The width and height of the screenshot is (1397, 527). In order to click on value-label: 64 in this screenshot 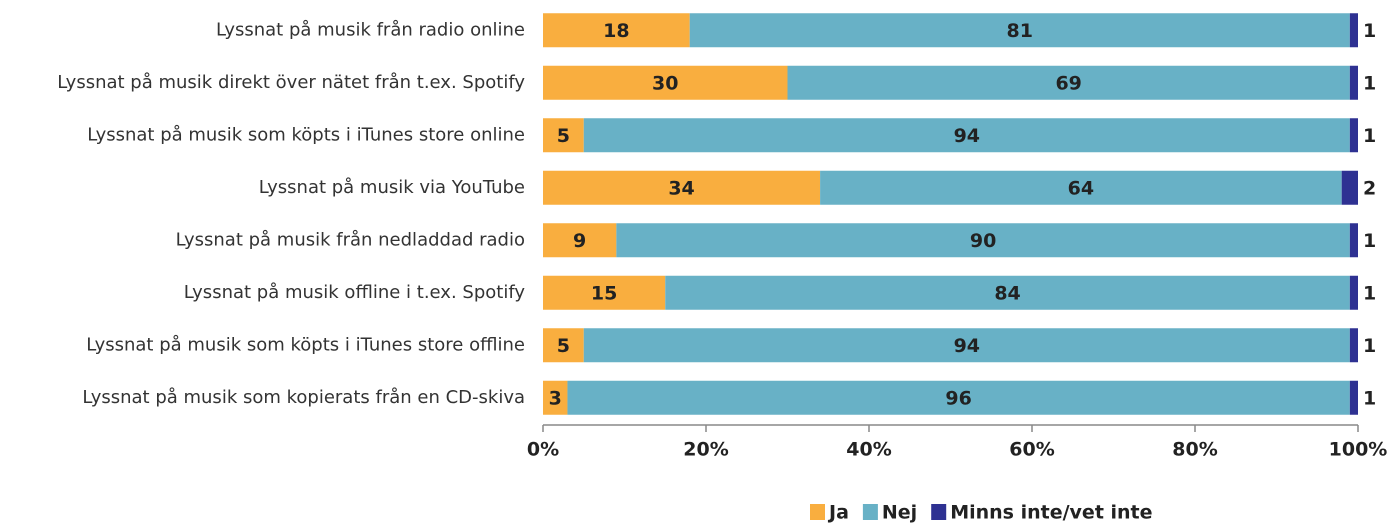, I will do `click(1081, 188)`.